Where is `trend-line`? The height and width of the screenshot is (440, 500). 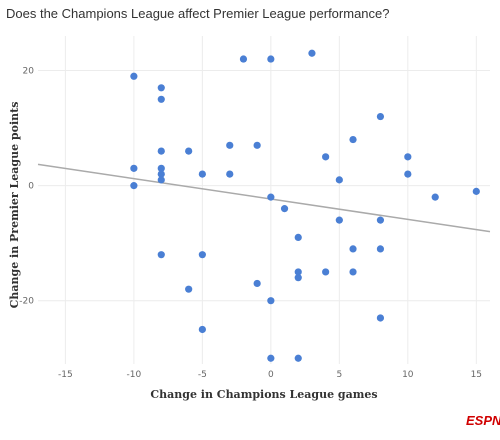
trend-line is located at coordinates (264, 198).